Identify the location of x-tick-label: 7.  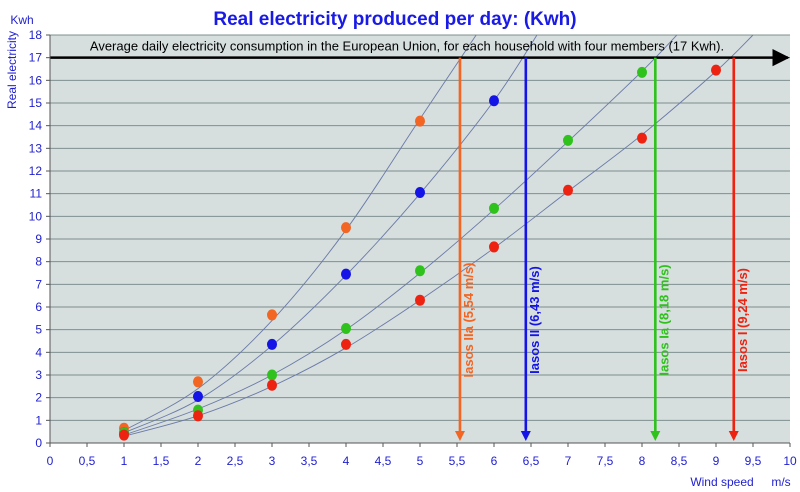
(568, 461).